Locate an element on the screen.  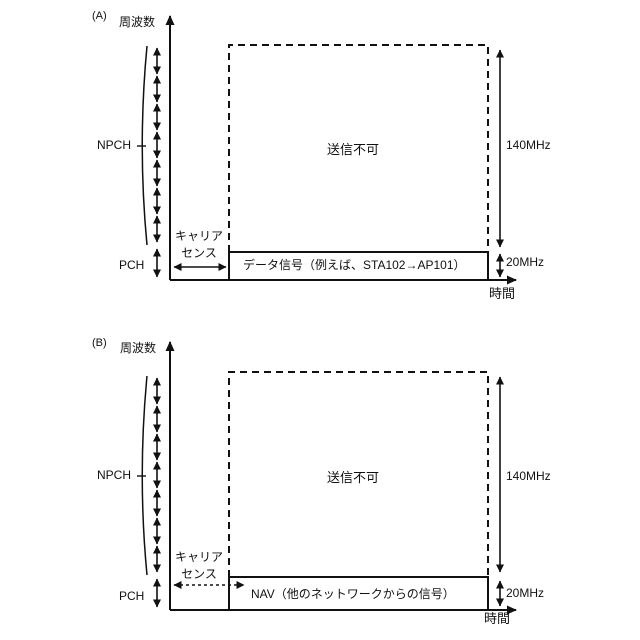
blocked-region-outline-b is located at coordinates (358, 474).